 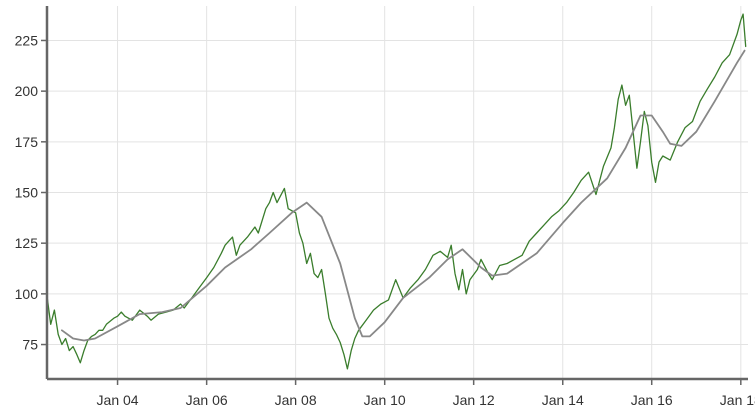 I want to click on x-tick-label: Jan 12, so click(x=474, y=400).